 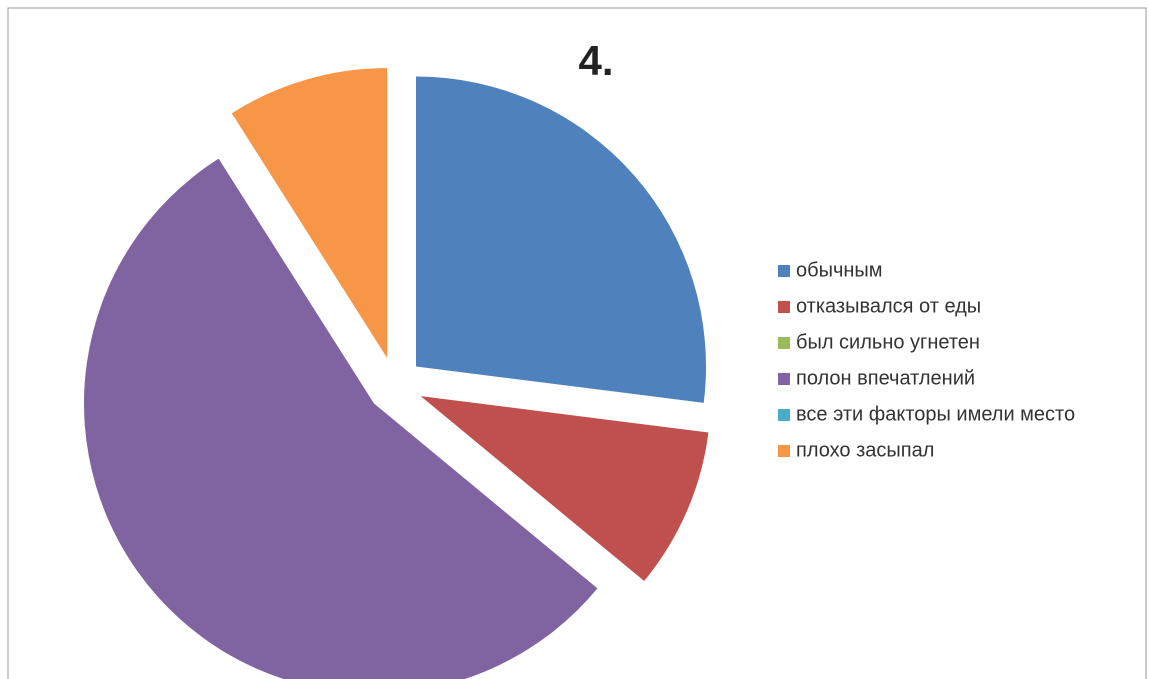 I want to click on legend-label: полон впечатлений, so click(x=885, y=378).